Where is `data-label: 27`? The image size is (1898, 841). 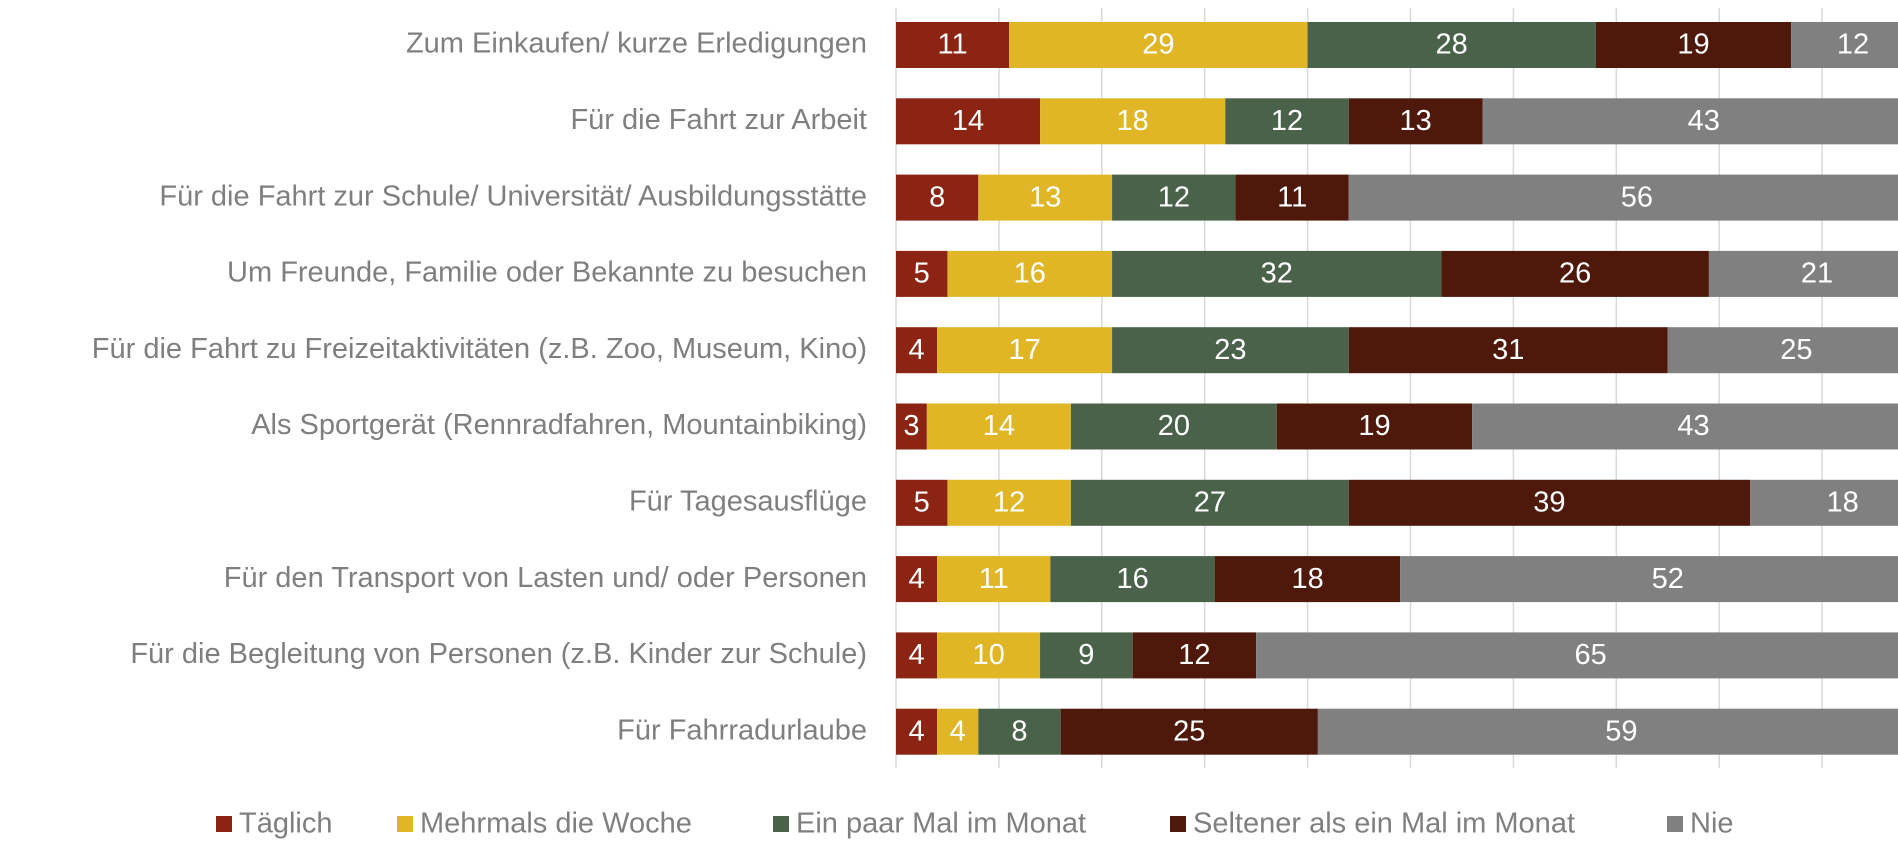 data-label: 27 is located at coordinates (1210, 502).